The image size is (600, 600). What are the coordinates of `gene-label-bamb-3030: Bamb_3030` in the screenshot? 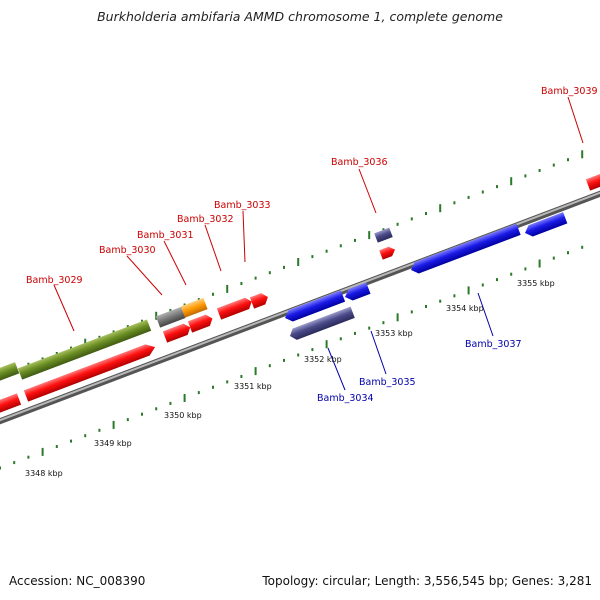 It's located at (127, 250).